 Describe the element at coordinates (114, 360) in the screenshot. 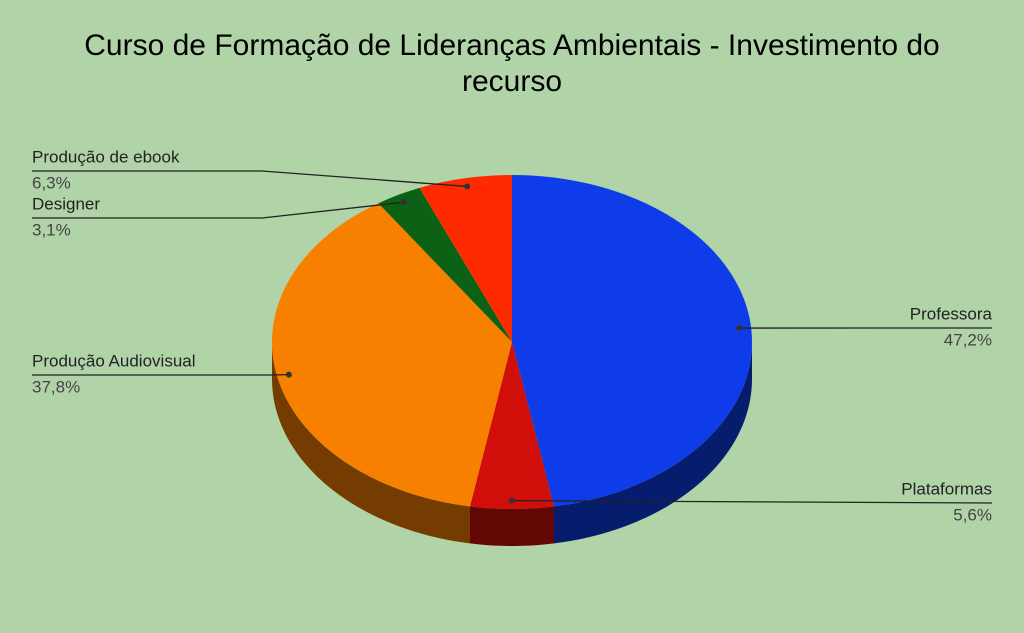

I see `slice-label: Produção Audiovisual` at that location.